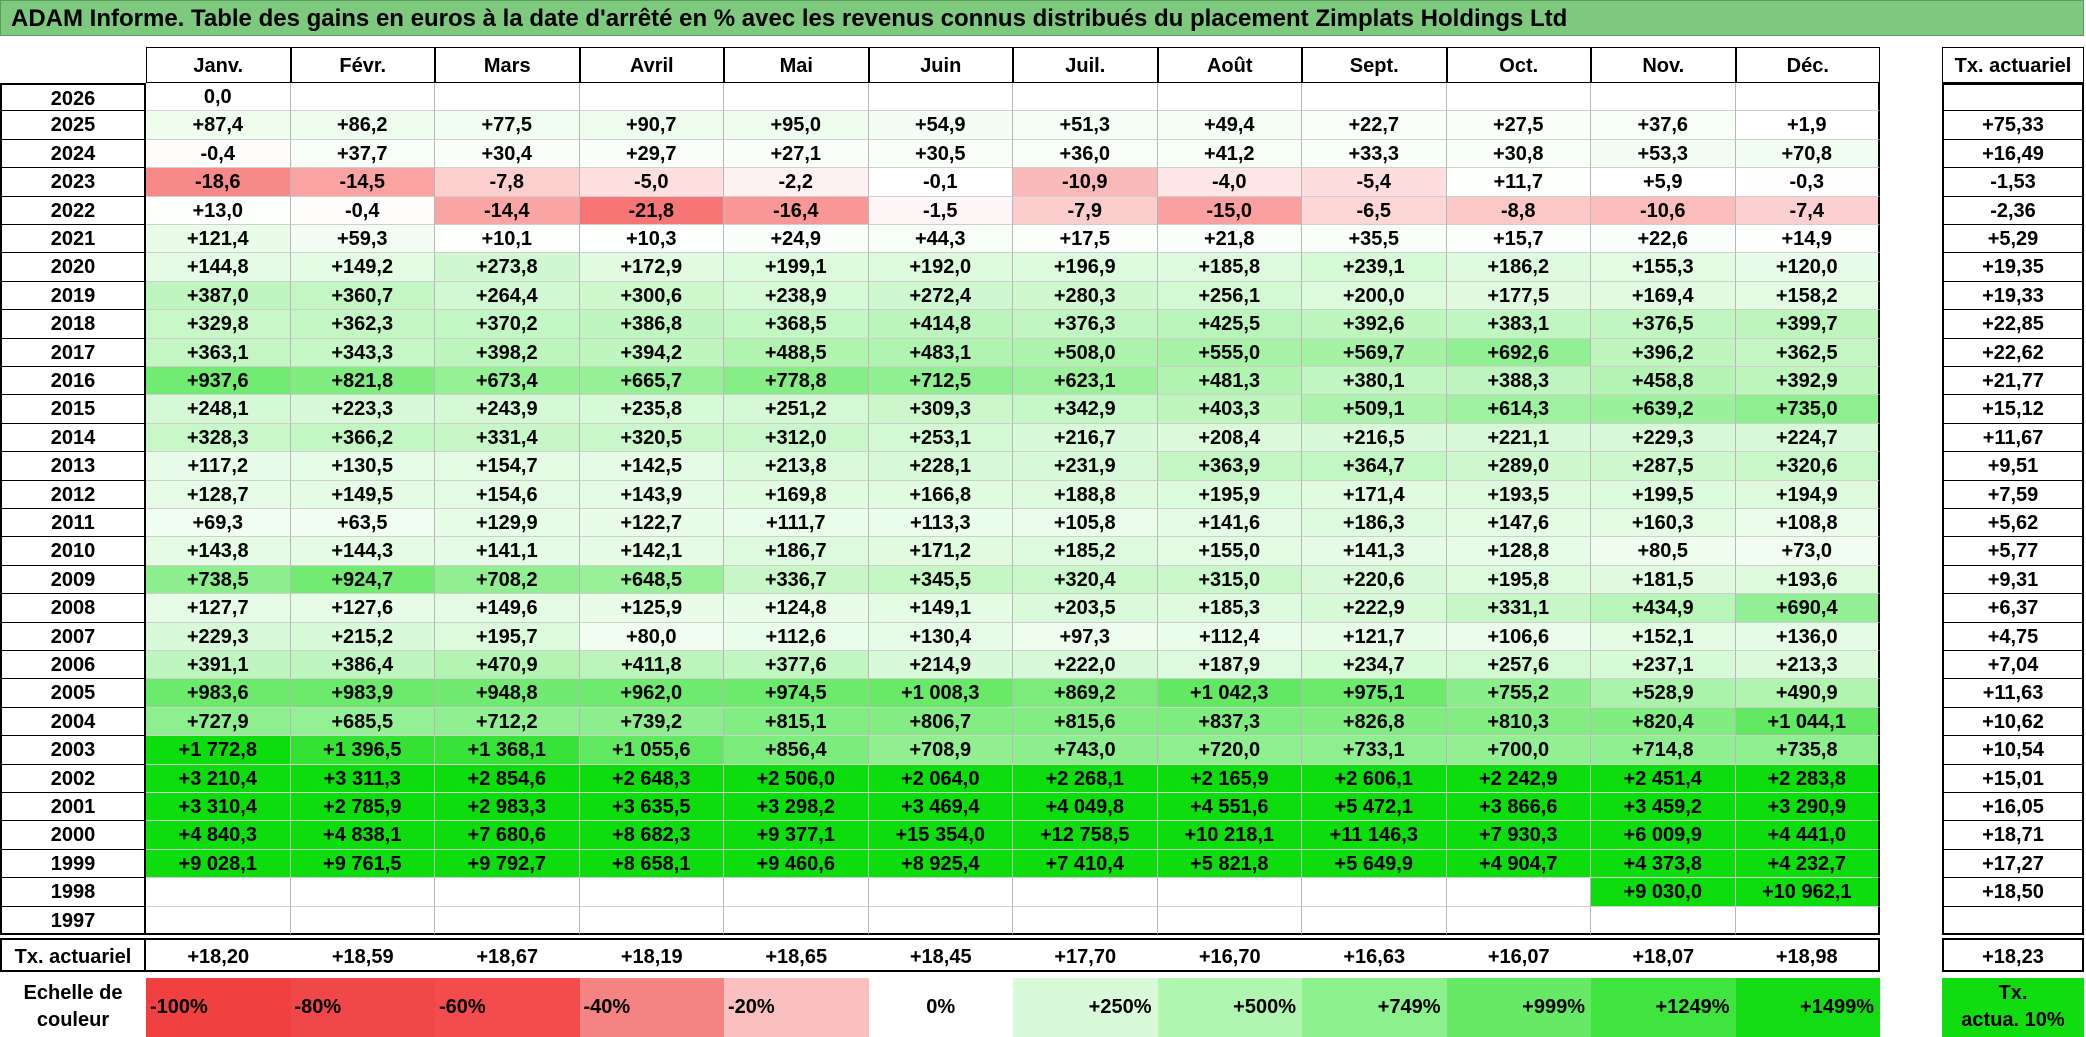 Image resolution: width=2086 pixels, height=1037 pixels. I want to click on scale-swatch: +749%, so click(1374, 1007).